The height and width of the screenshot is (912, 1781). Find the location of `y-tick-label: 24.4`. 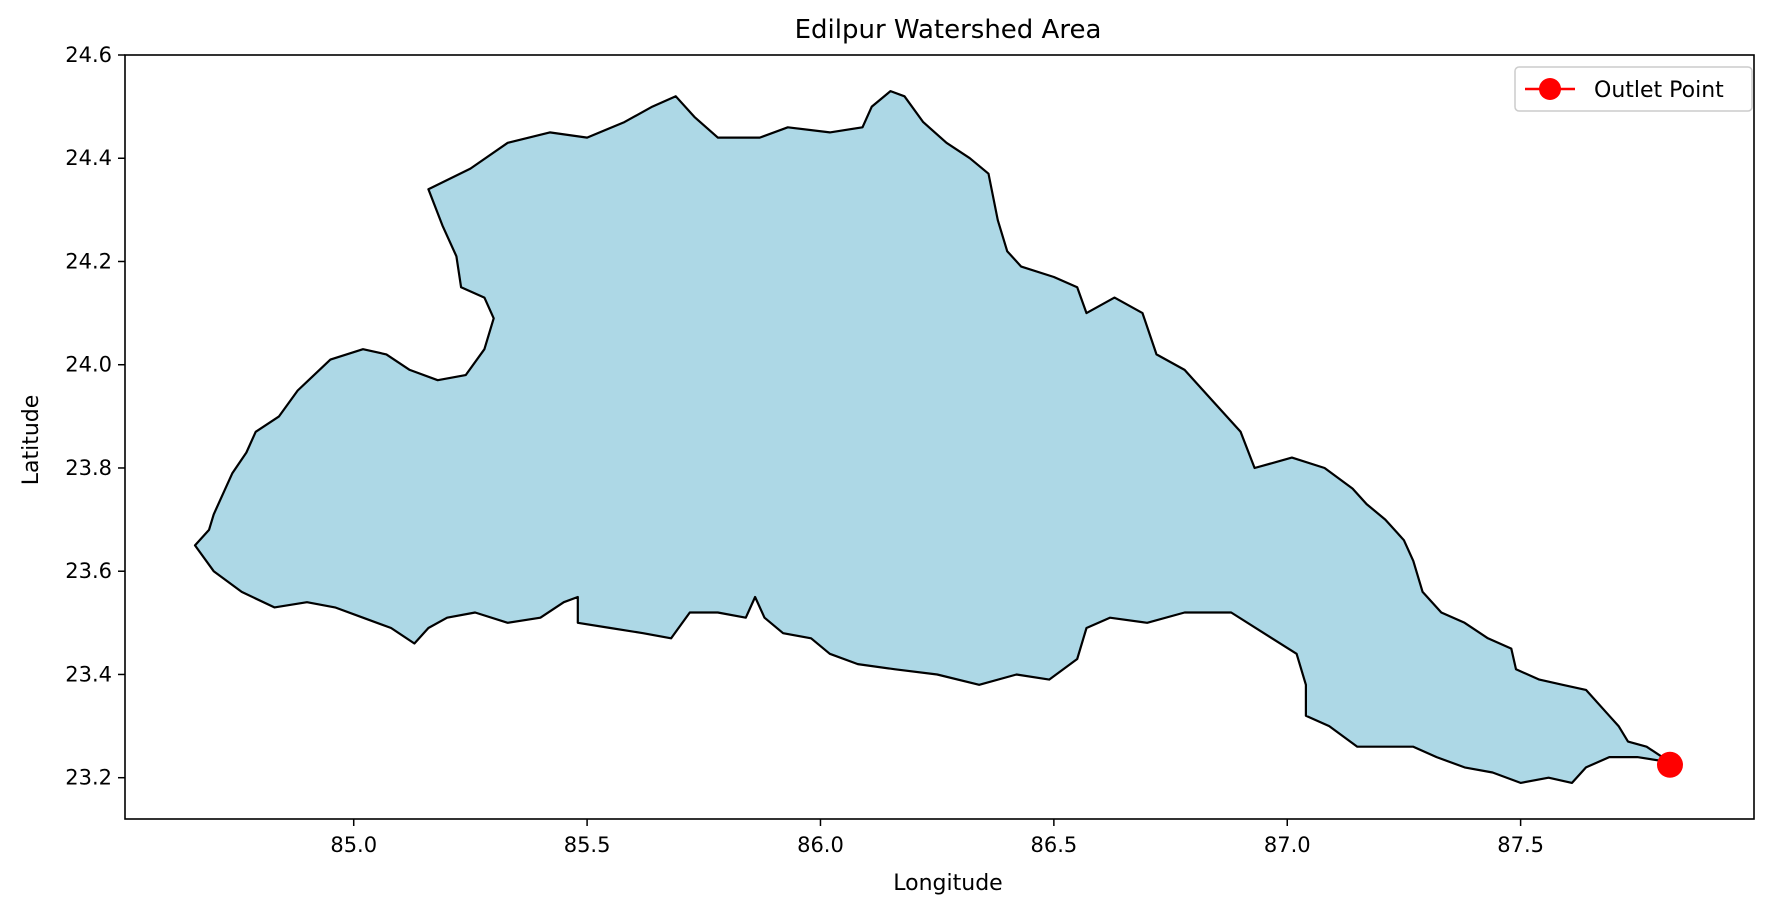

y-tick-label: 24.4 is located at coordinates (88, 158).